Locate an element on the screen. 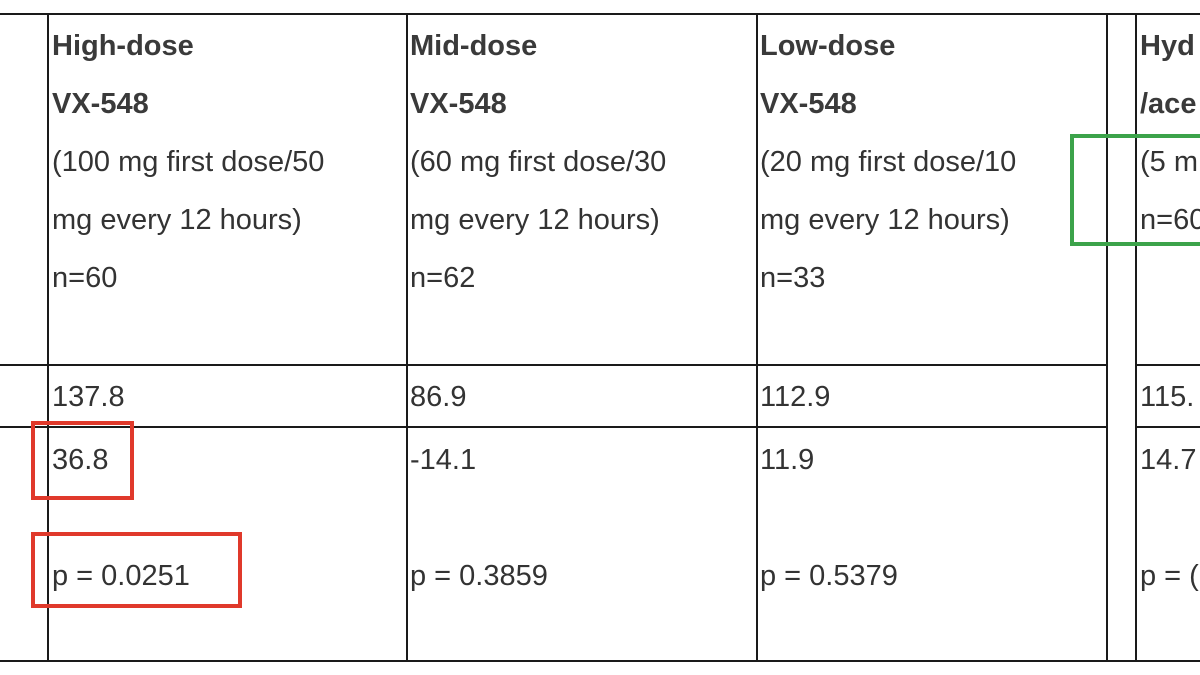 This screenshot has height=675, width=1200. p-value-cell: p = ( is located at coordinates (1169, 576).